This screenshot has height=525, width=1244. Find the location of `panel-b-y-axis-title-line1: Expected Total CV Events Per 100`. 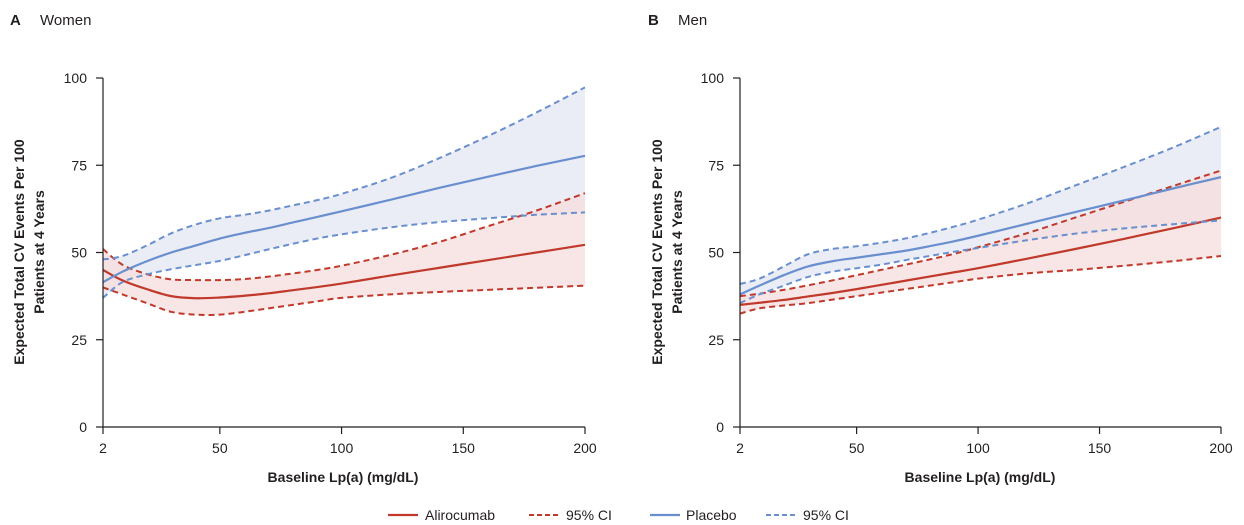

panel-b-y-axis-title-line1: Expected Total CV Events Per 100 is located at coordinates (657, 252).